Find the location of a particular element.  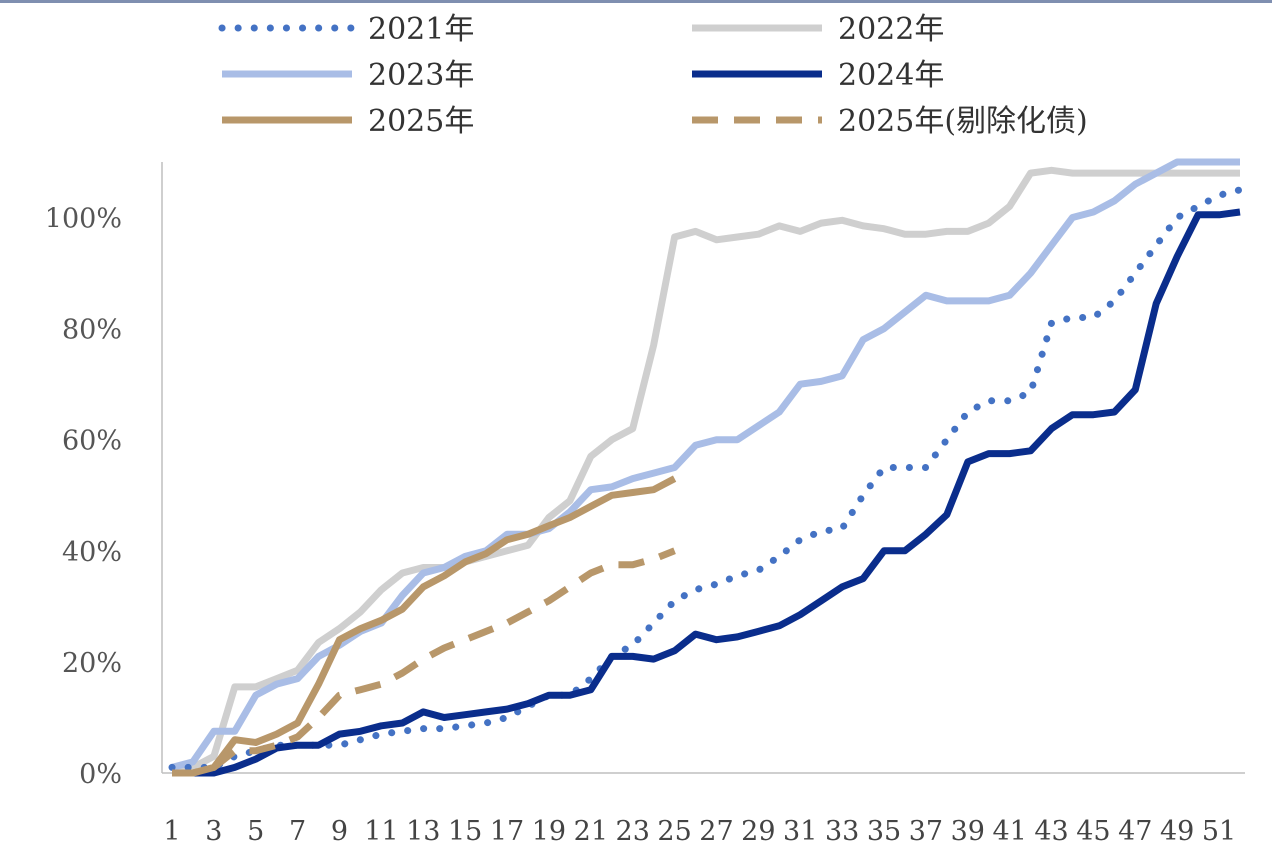

x-tick-label: 39 is located at coordinates (968, 831).